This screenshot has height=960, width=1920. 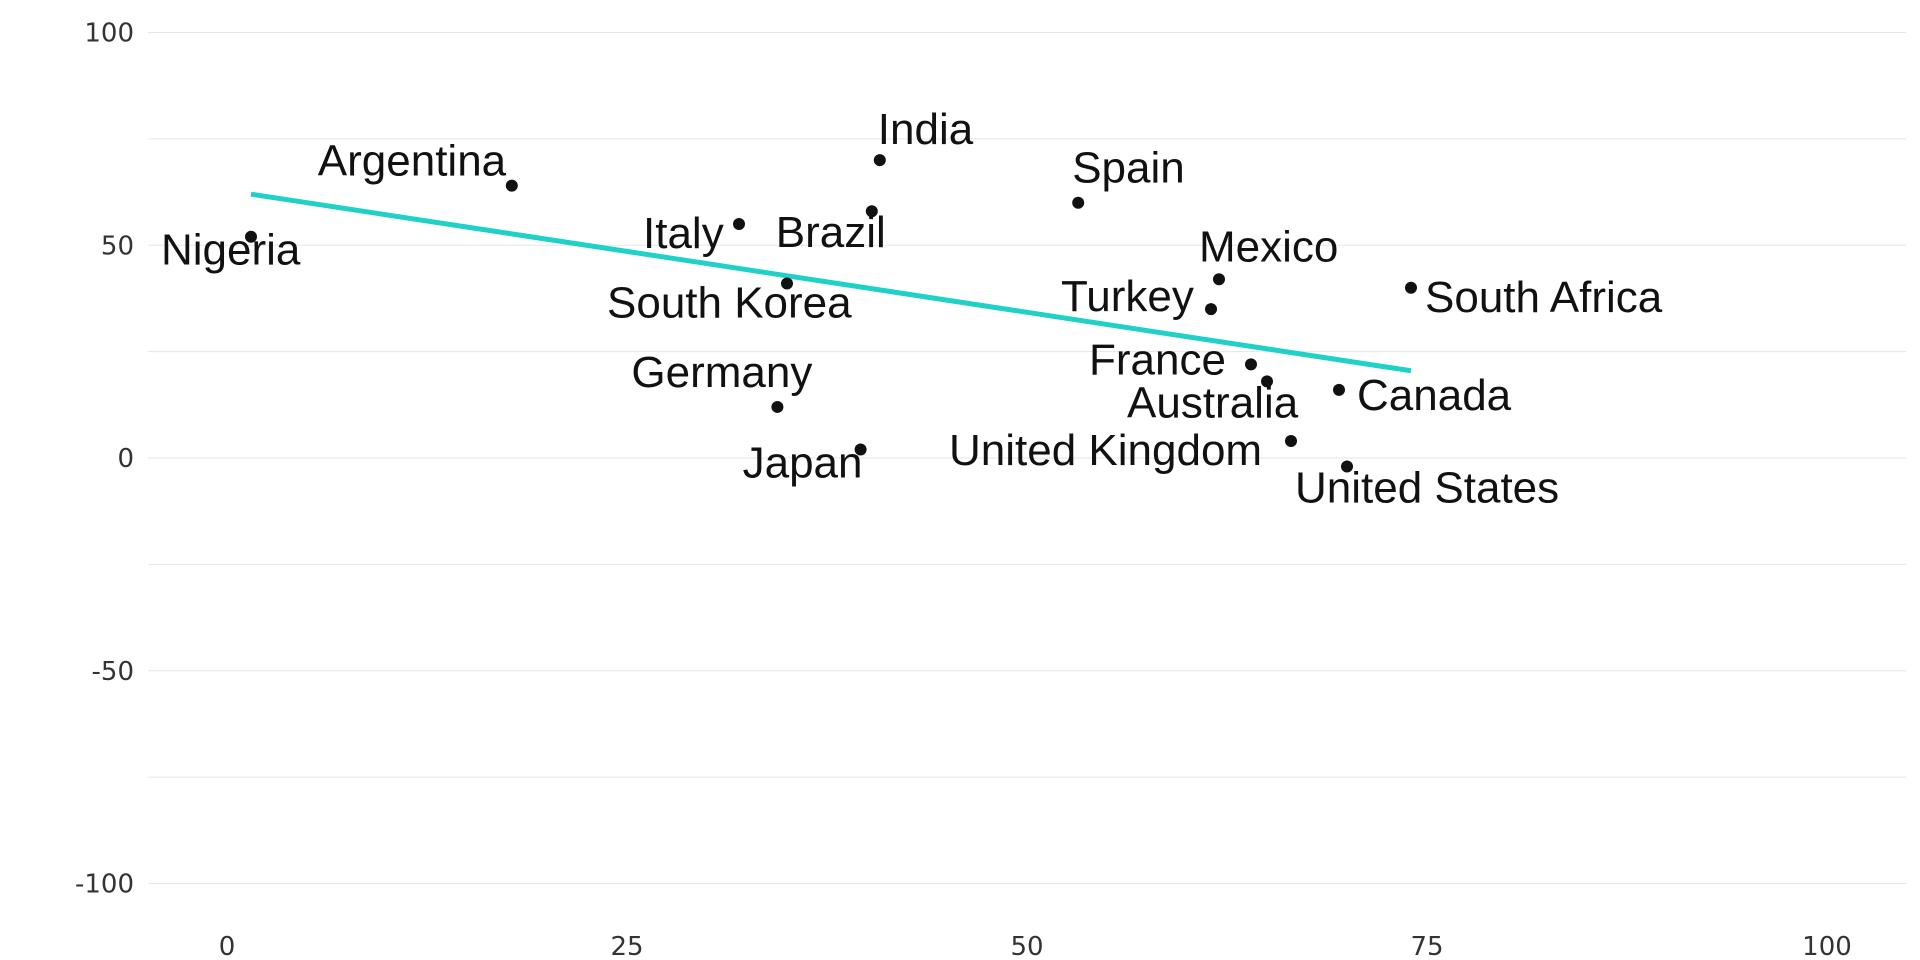 What do you see at coordinates (125, 459) in the screenshot?
I see `y-tick-label: 0` at bounding box center [125, 459].